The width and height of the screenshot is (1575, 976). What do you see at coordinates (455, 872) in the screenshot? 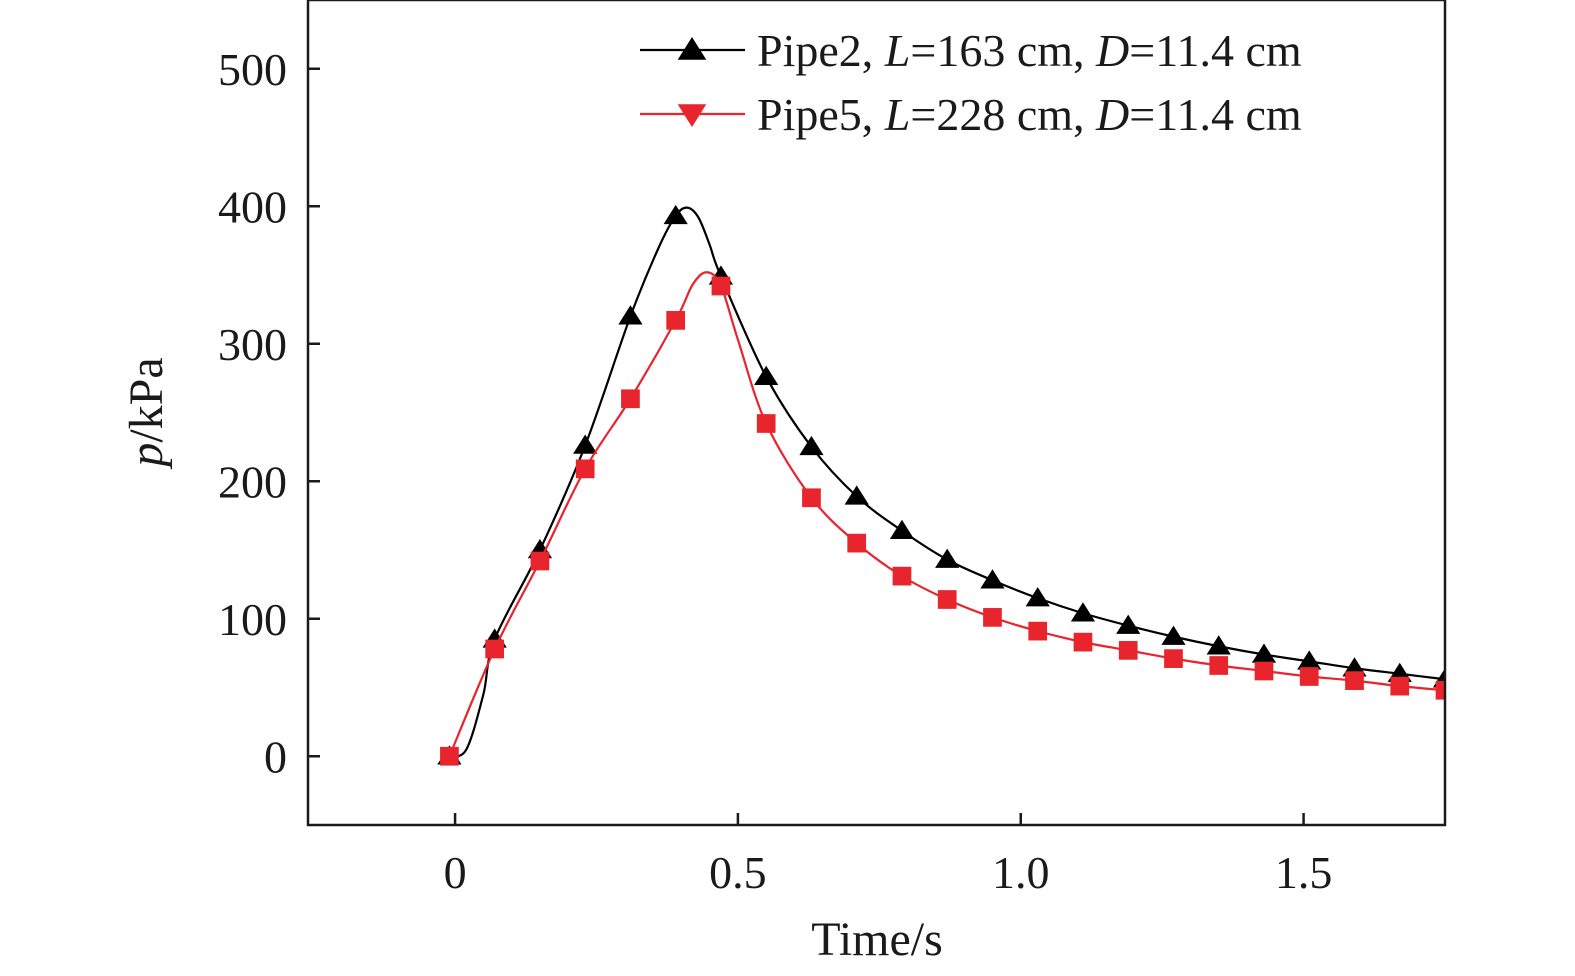
I see `x-tick-label: 0` at bounding box center [455, 872].